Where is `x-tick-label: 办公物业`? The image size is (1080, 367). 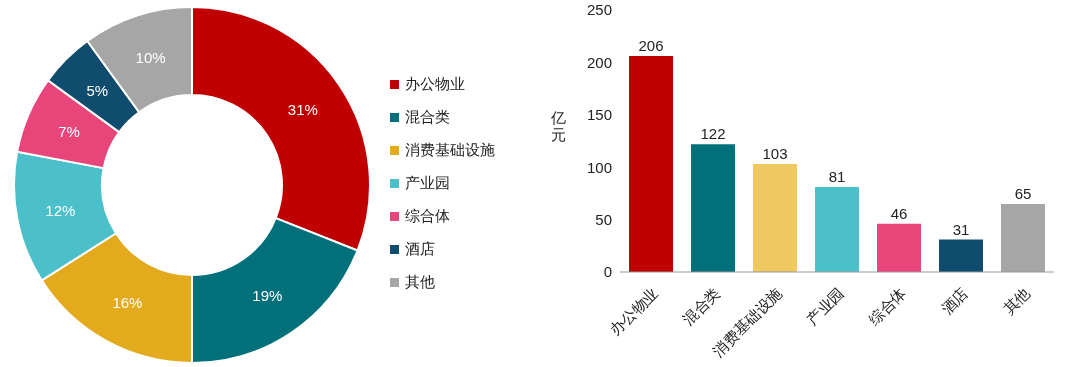
x-tick-label: 办公物业 is located at coordinates (634, 311).